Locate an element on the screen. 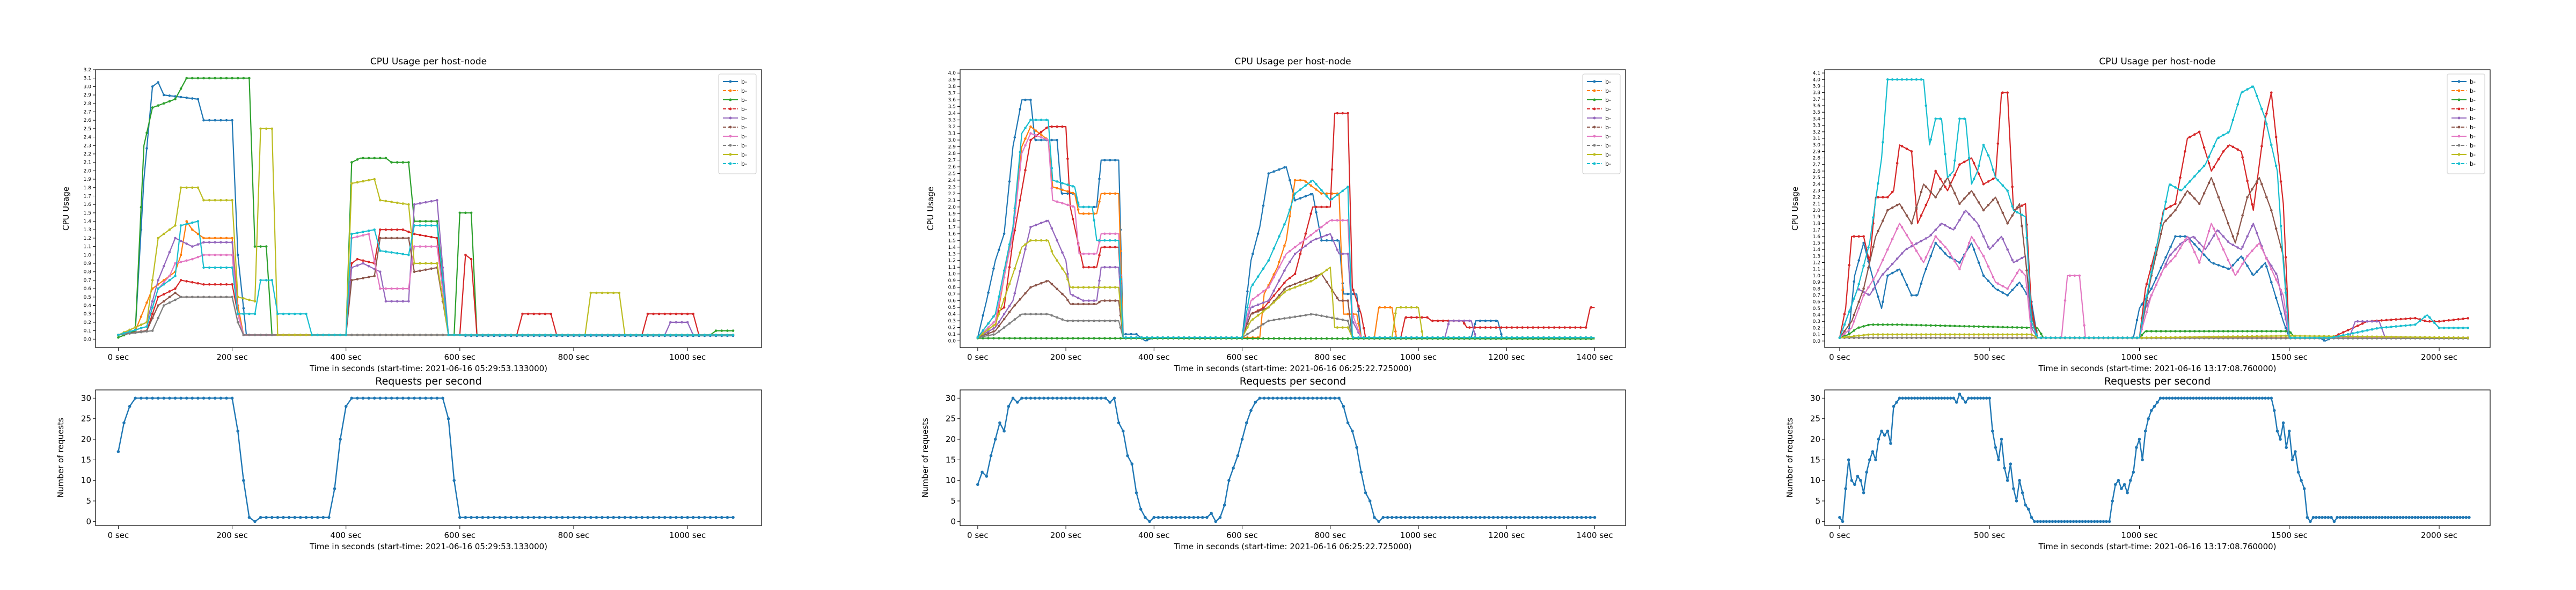 The height and width of the screenshot is (590, 2576). y-tick-label: 1.8 is located at coordinates (952, 221).